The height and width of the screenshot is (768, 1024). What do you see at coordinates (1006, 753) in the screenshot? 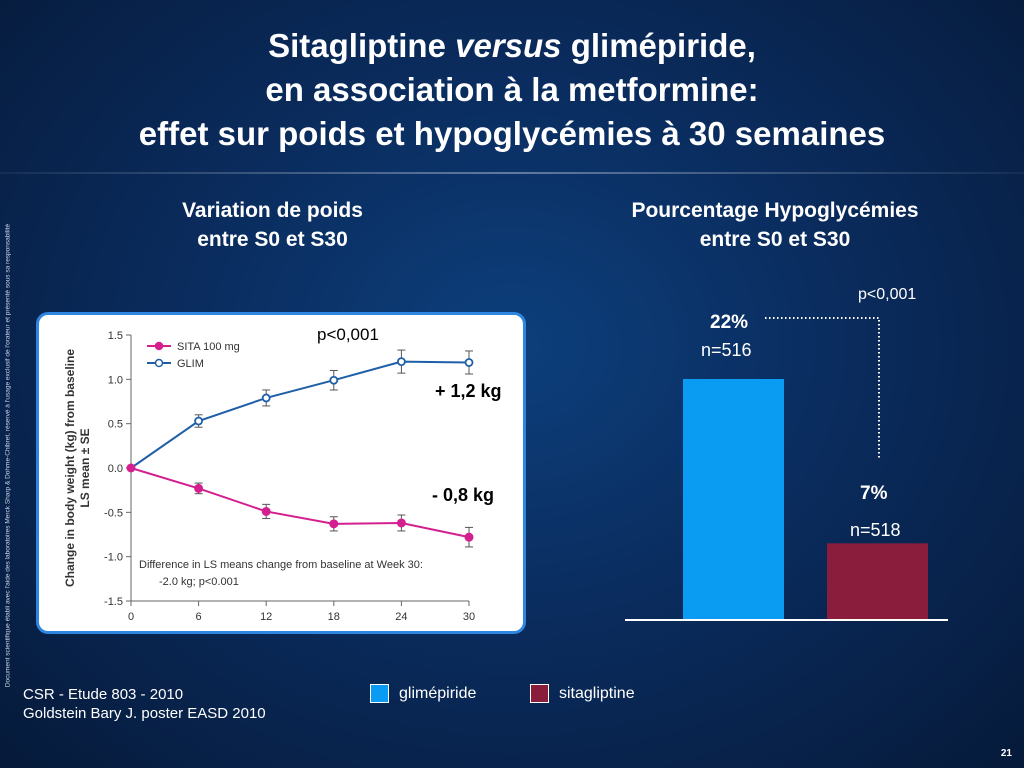
I see `page-number: 21` at bounding box center [1006, 753].